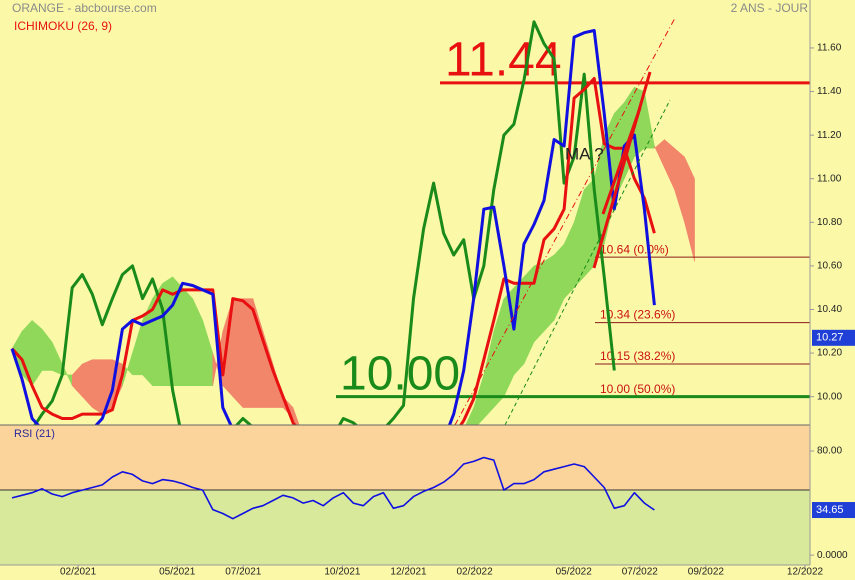 This screenshot has height=580, width=855. I want to click on y-tick-label: 11.00, so click(829, 178).